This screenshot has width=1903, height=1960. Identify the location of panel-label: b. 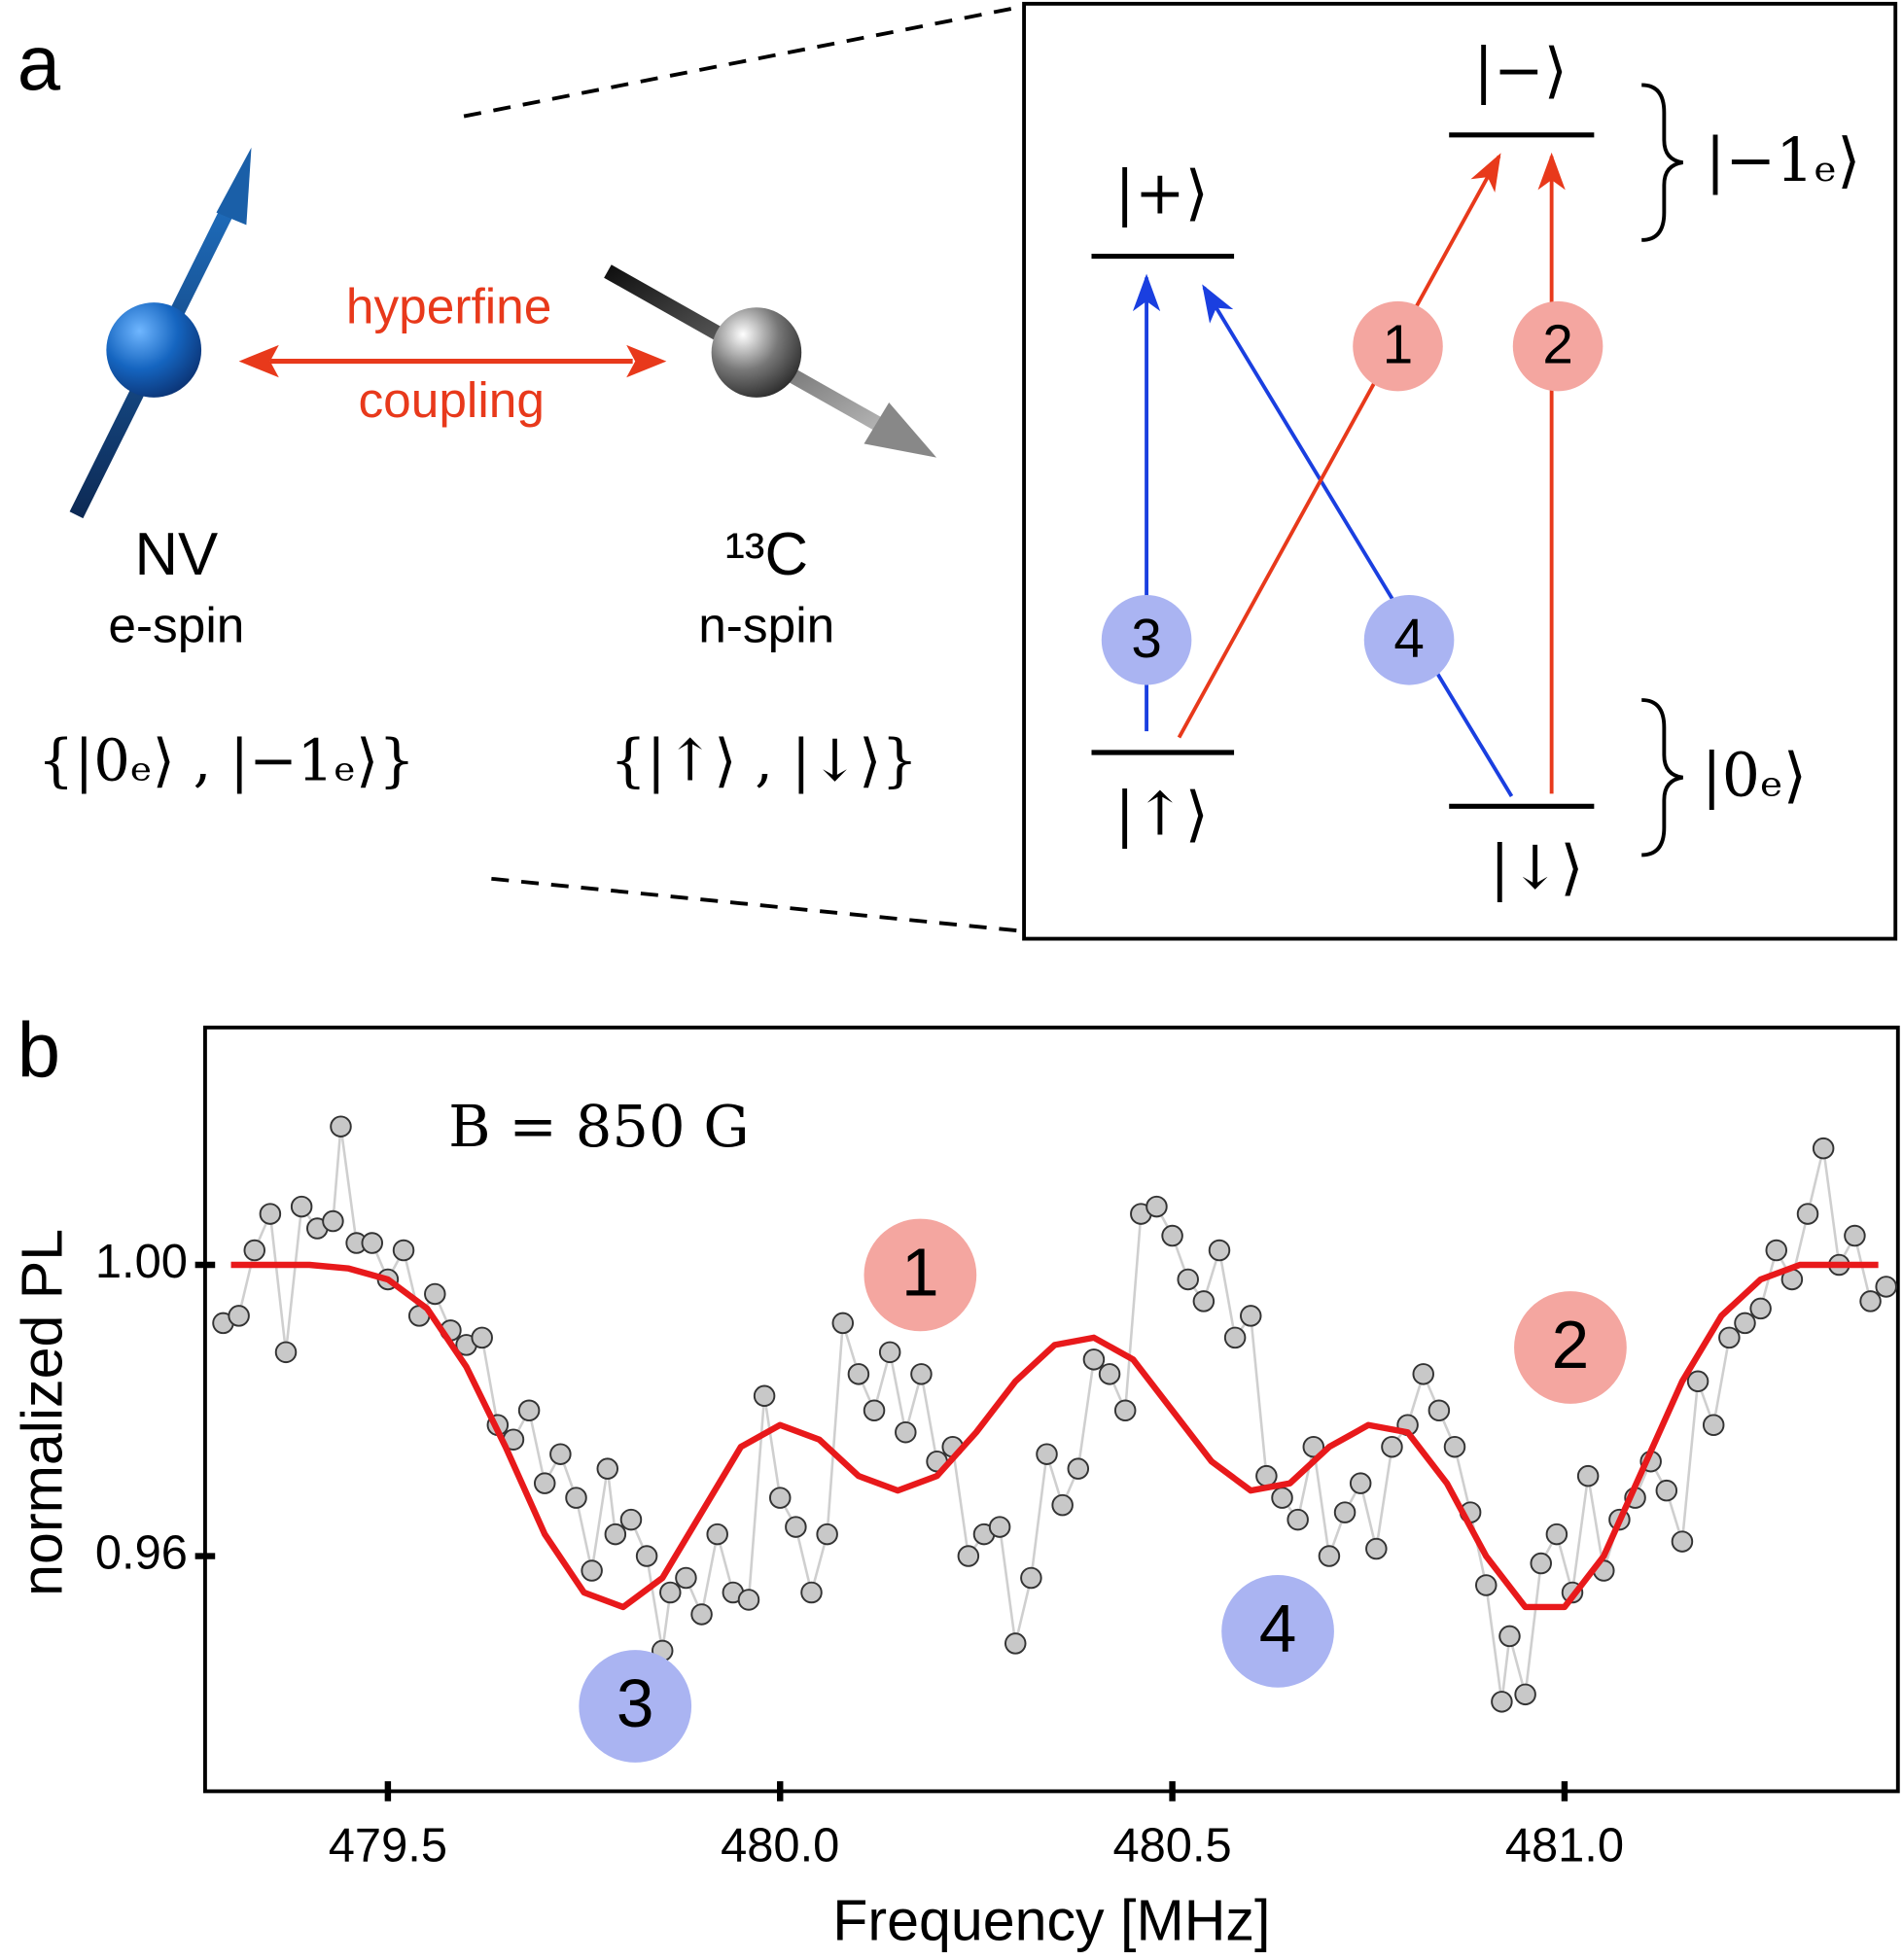
(39, 1049).